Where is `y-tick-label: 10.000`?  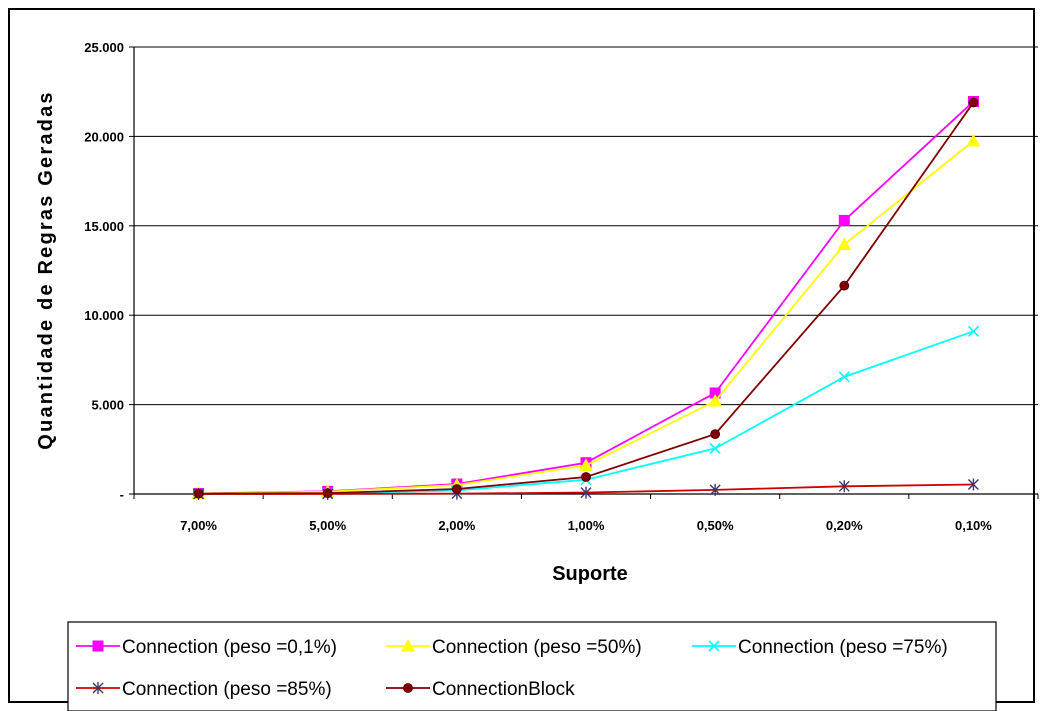 y-tick-label: 10.000 is located at coordinates (104, 315).